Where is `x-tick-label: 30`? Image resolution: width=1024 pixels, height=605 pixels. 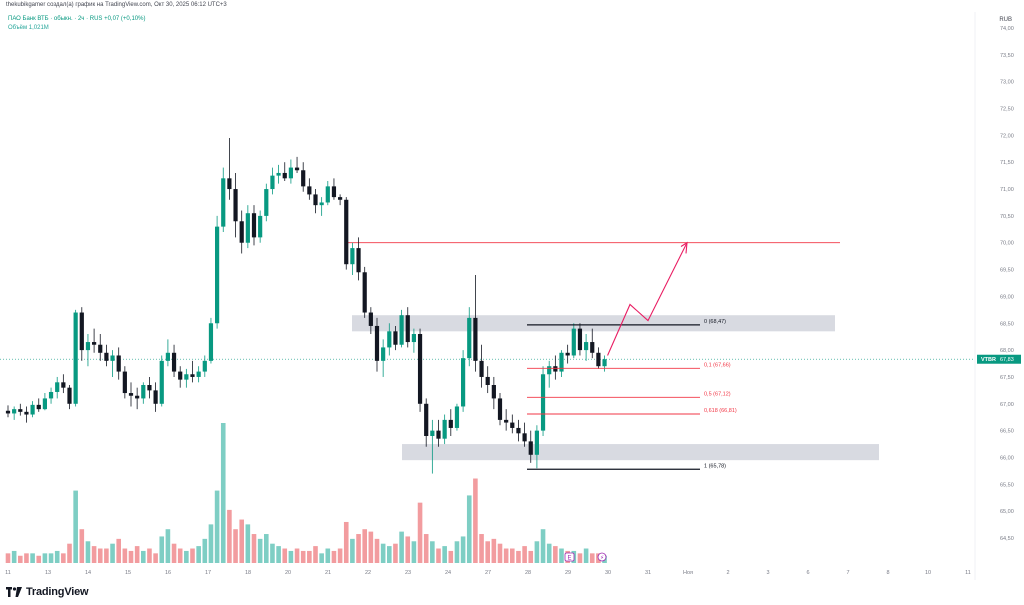 x-tick-label: 30 is located at coordinates (608, 573).